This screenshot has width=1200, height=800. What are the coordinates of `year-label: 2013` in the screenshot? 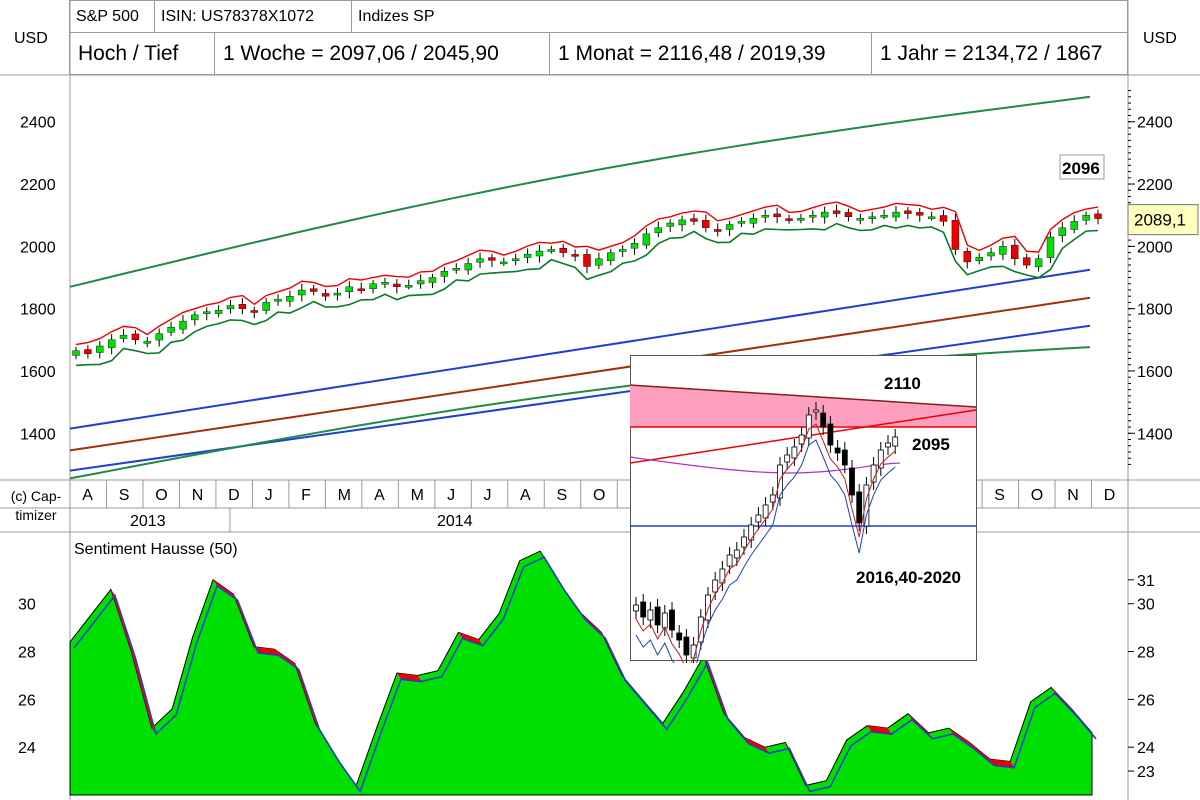 It's located at (148, 521).